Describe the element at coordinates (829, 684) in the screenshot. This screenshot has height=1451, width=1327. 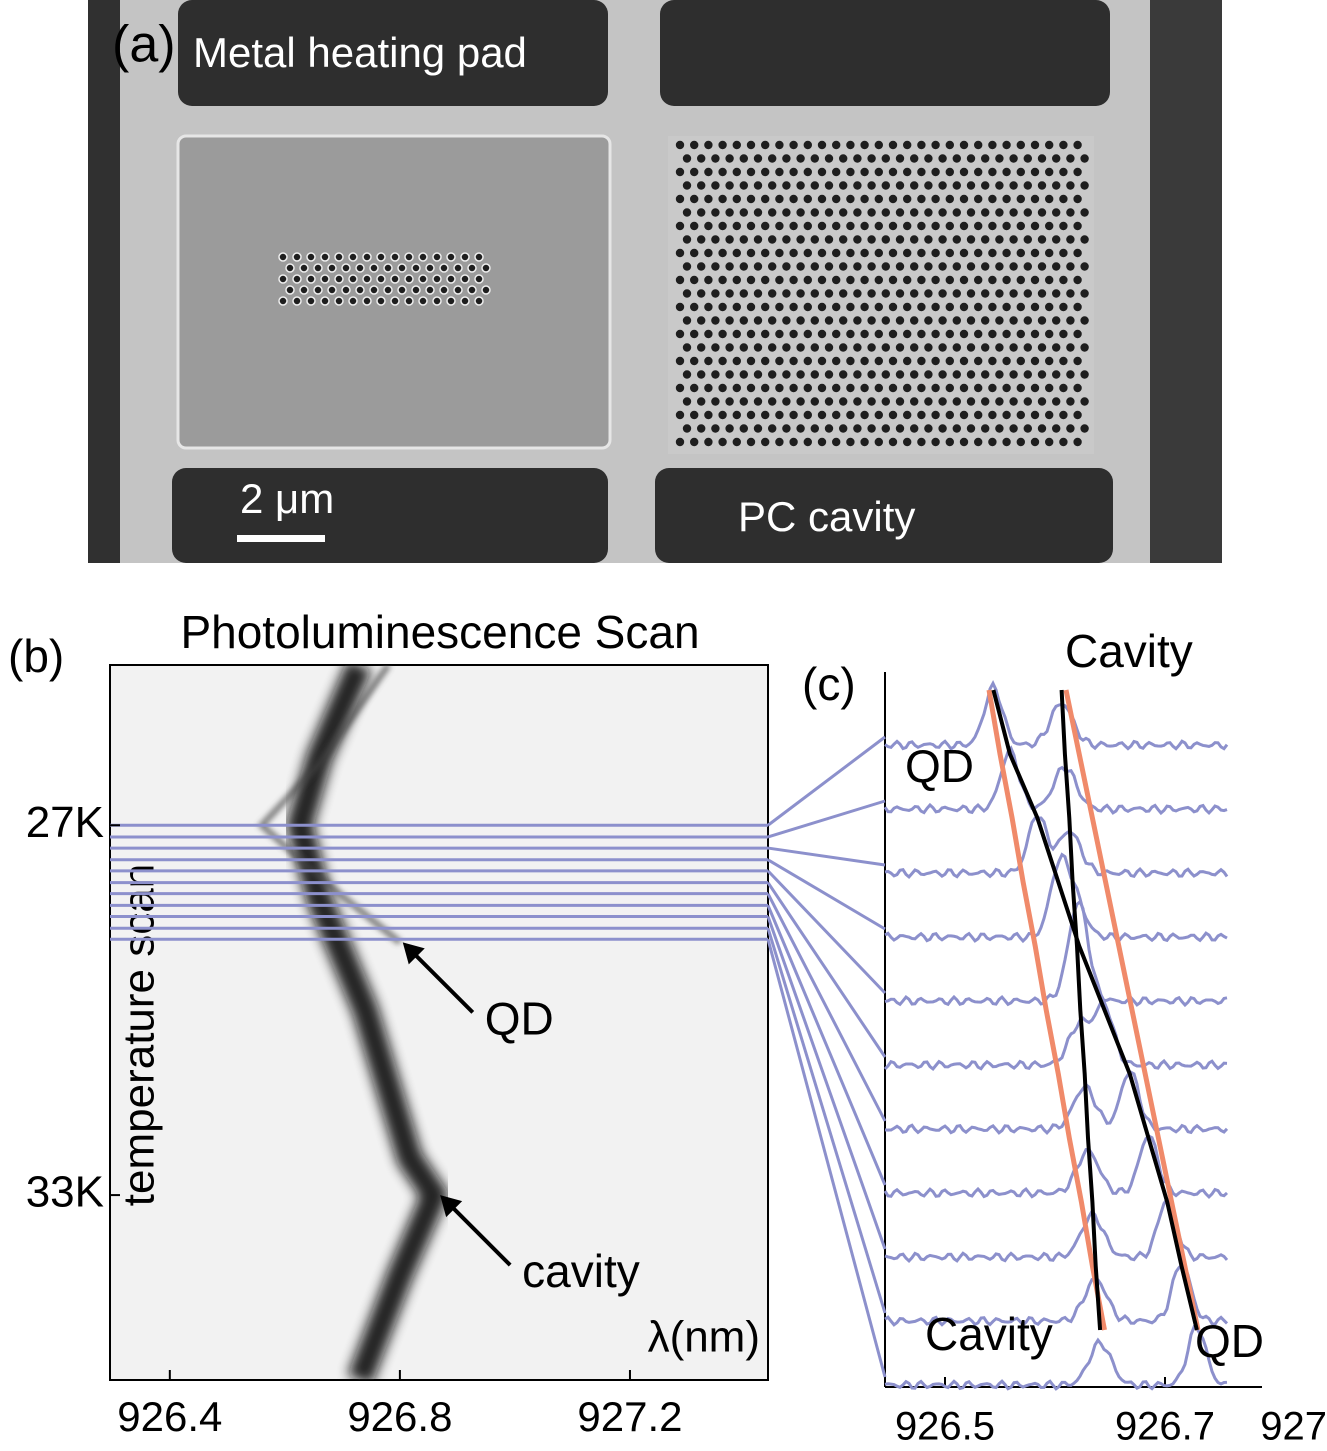
I see `panel-label: (c)` at that location.